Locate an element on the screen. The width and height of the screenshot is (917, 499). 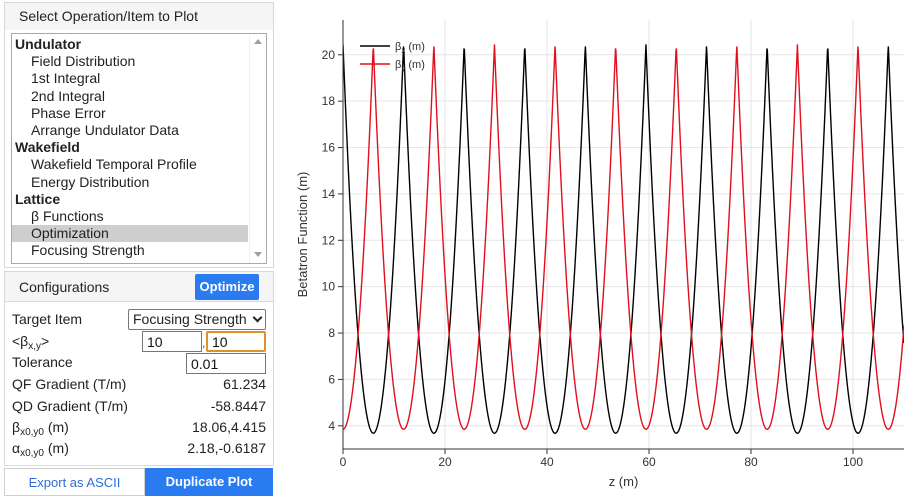
x-tick-label: 20 is located at coordinates (445, 462).